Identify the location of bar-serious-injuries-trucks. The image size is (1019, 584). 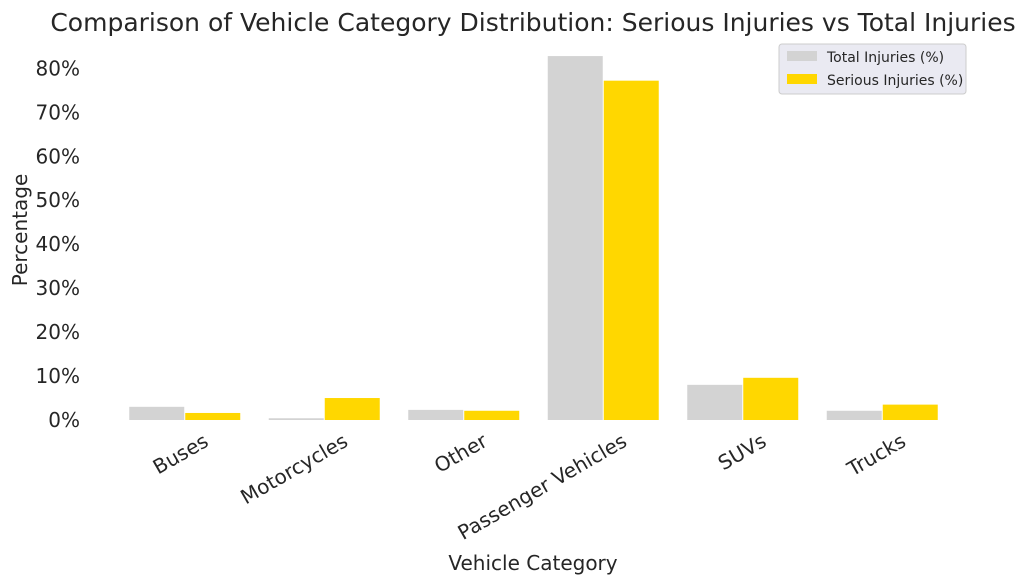
(910, 412).